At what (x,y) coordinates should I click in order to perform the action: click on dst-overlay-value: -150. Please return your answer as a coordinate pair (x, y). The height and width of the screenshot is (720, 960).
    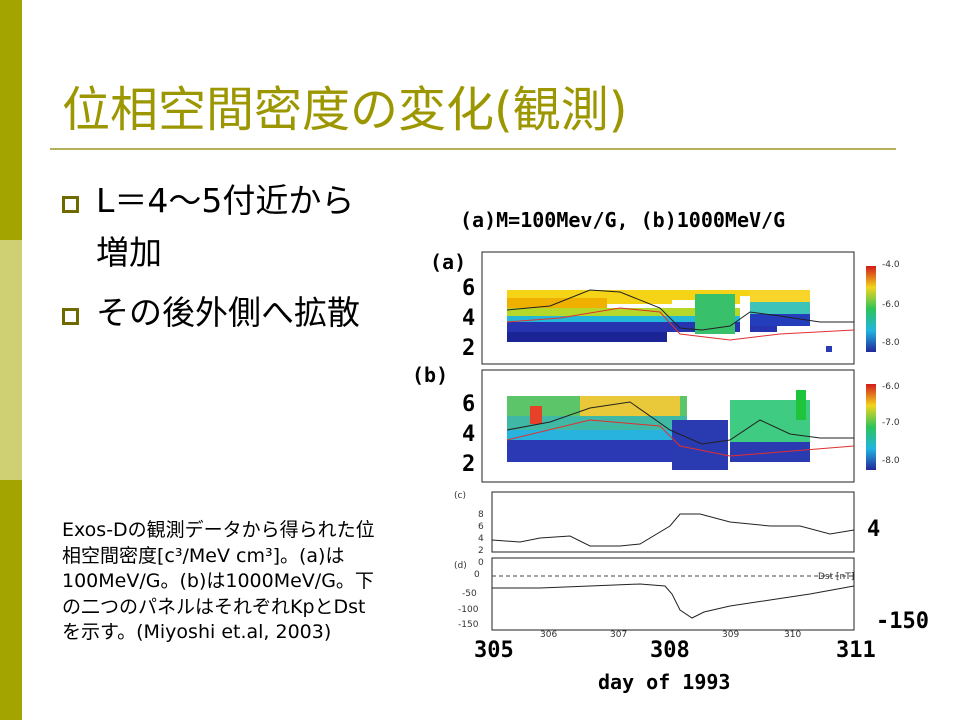
    Looking at the image, I should click on (902, 621).